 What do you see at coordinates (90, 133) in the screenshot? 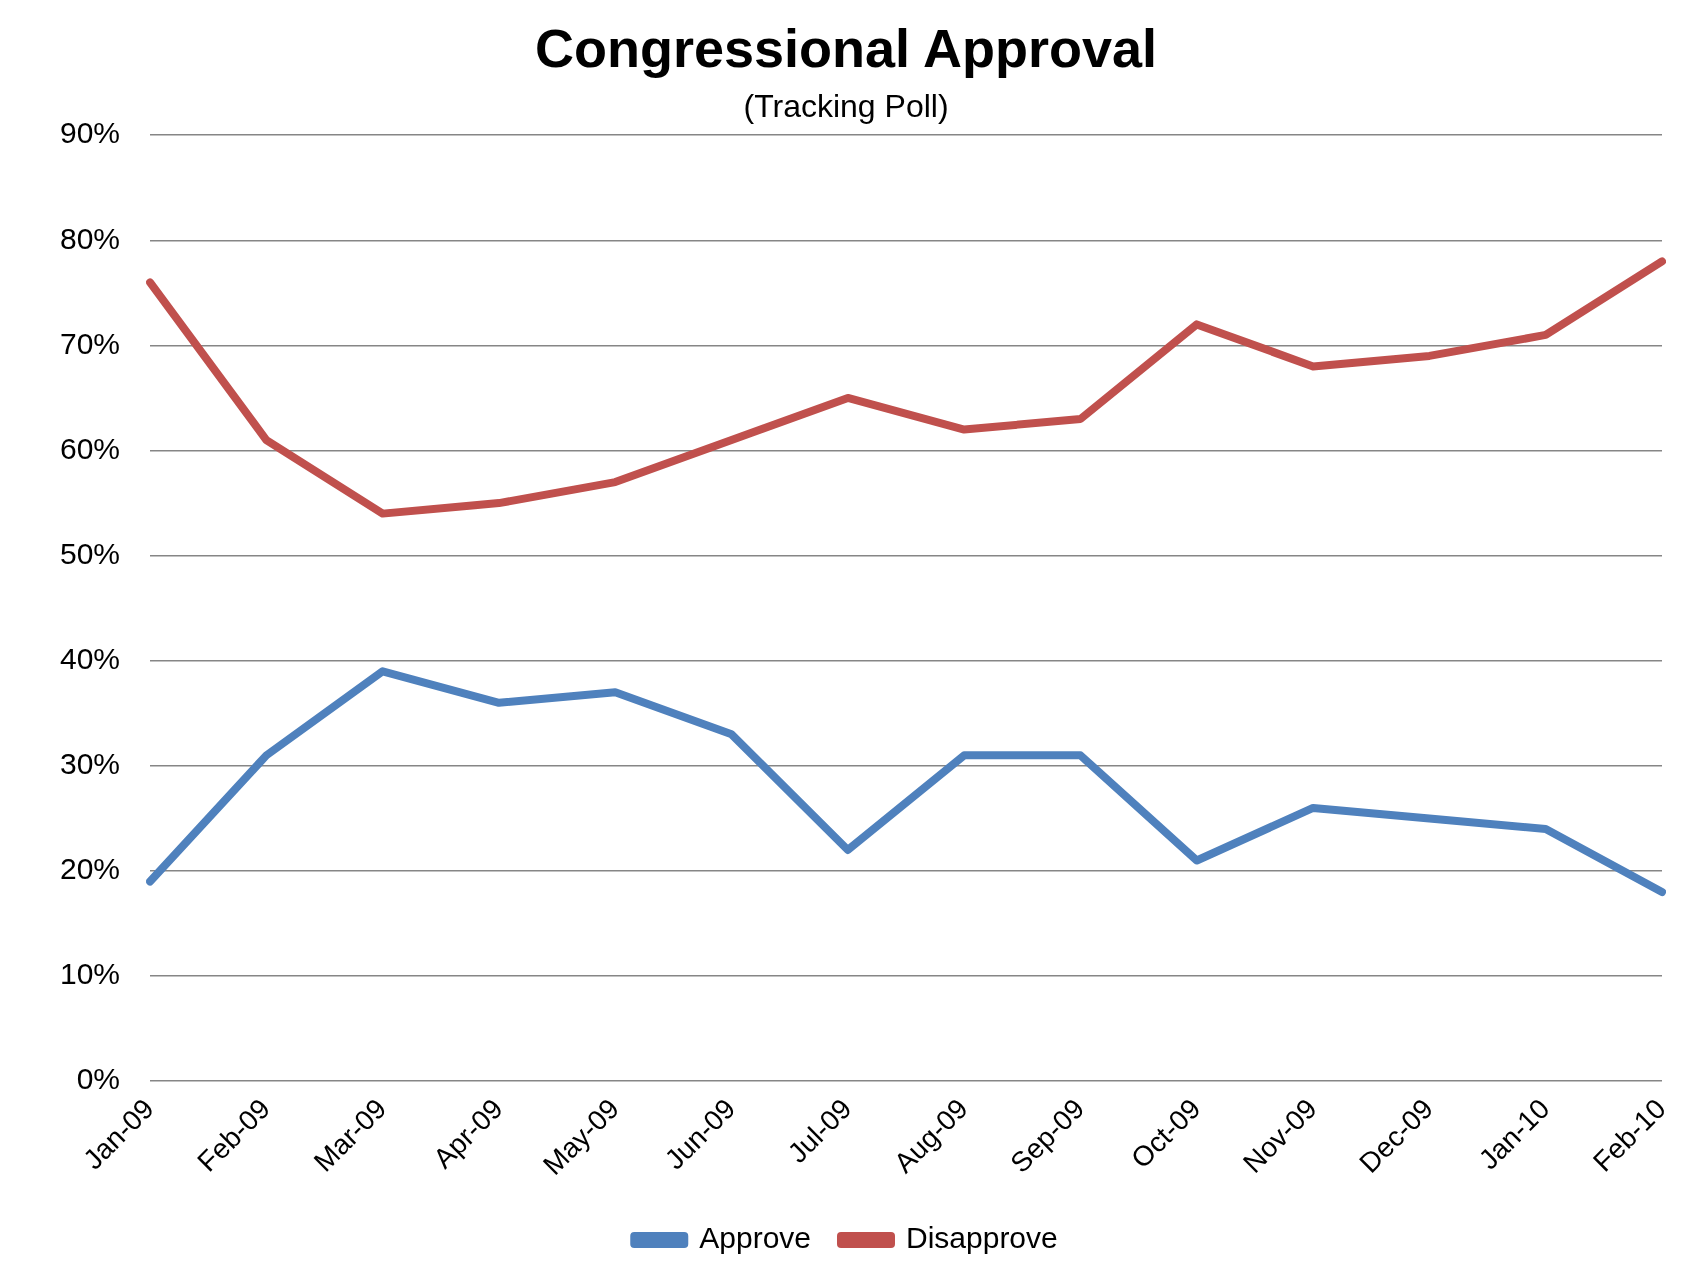
I see `y-tick-label: 90%` at bounding box center [90, 133].